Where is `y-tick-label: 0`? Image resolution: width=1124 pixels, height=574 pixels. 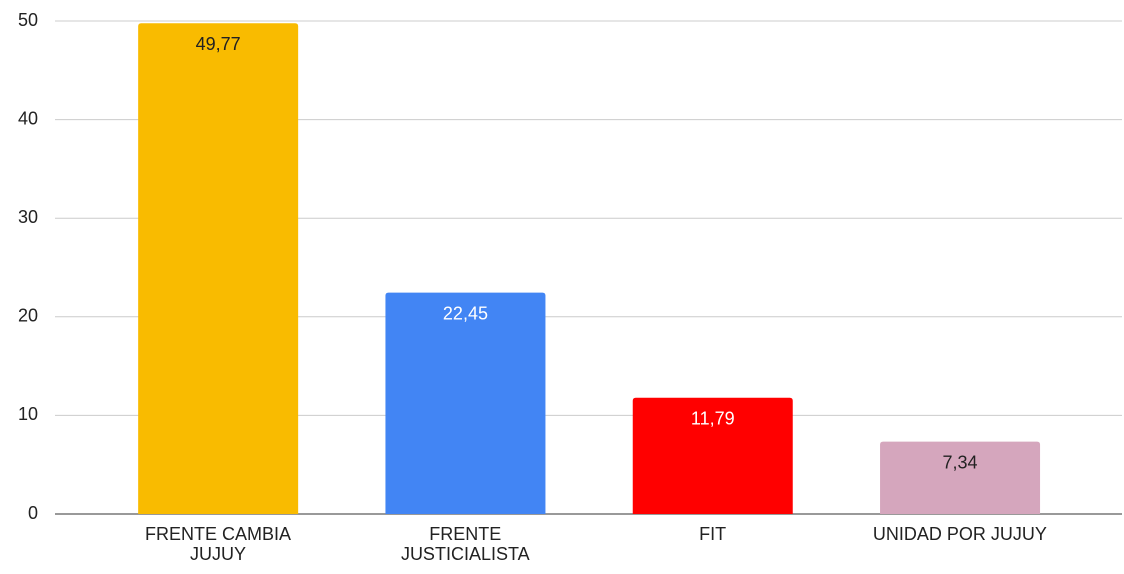
y-tick-label: 0 is located at coordinates (33, 513).